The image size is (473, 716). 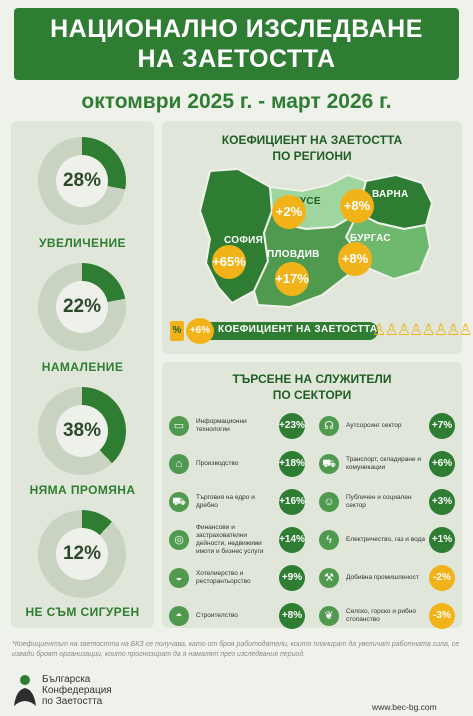 What do you see at coordinates (312, 379) in the screenshot?
I see `sectors-title-line-1: ТЪРСЕНЕ НА СЛУЖИТЕЛИ` at bounding box center [312, 379].